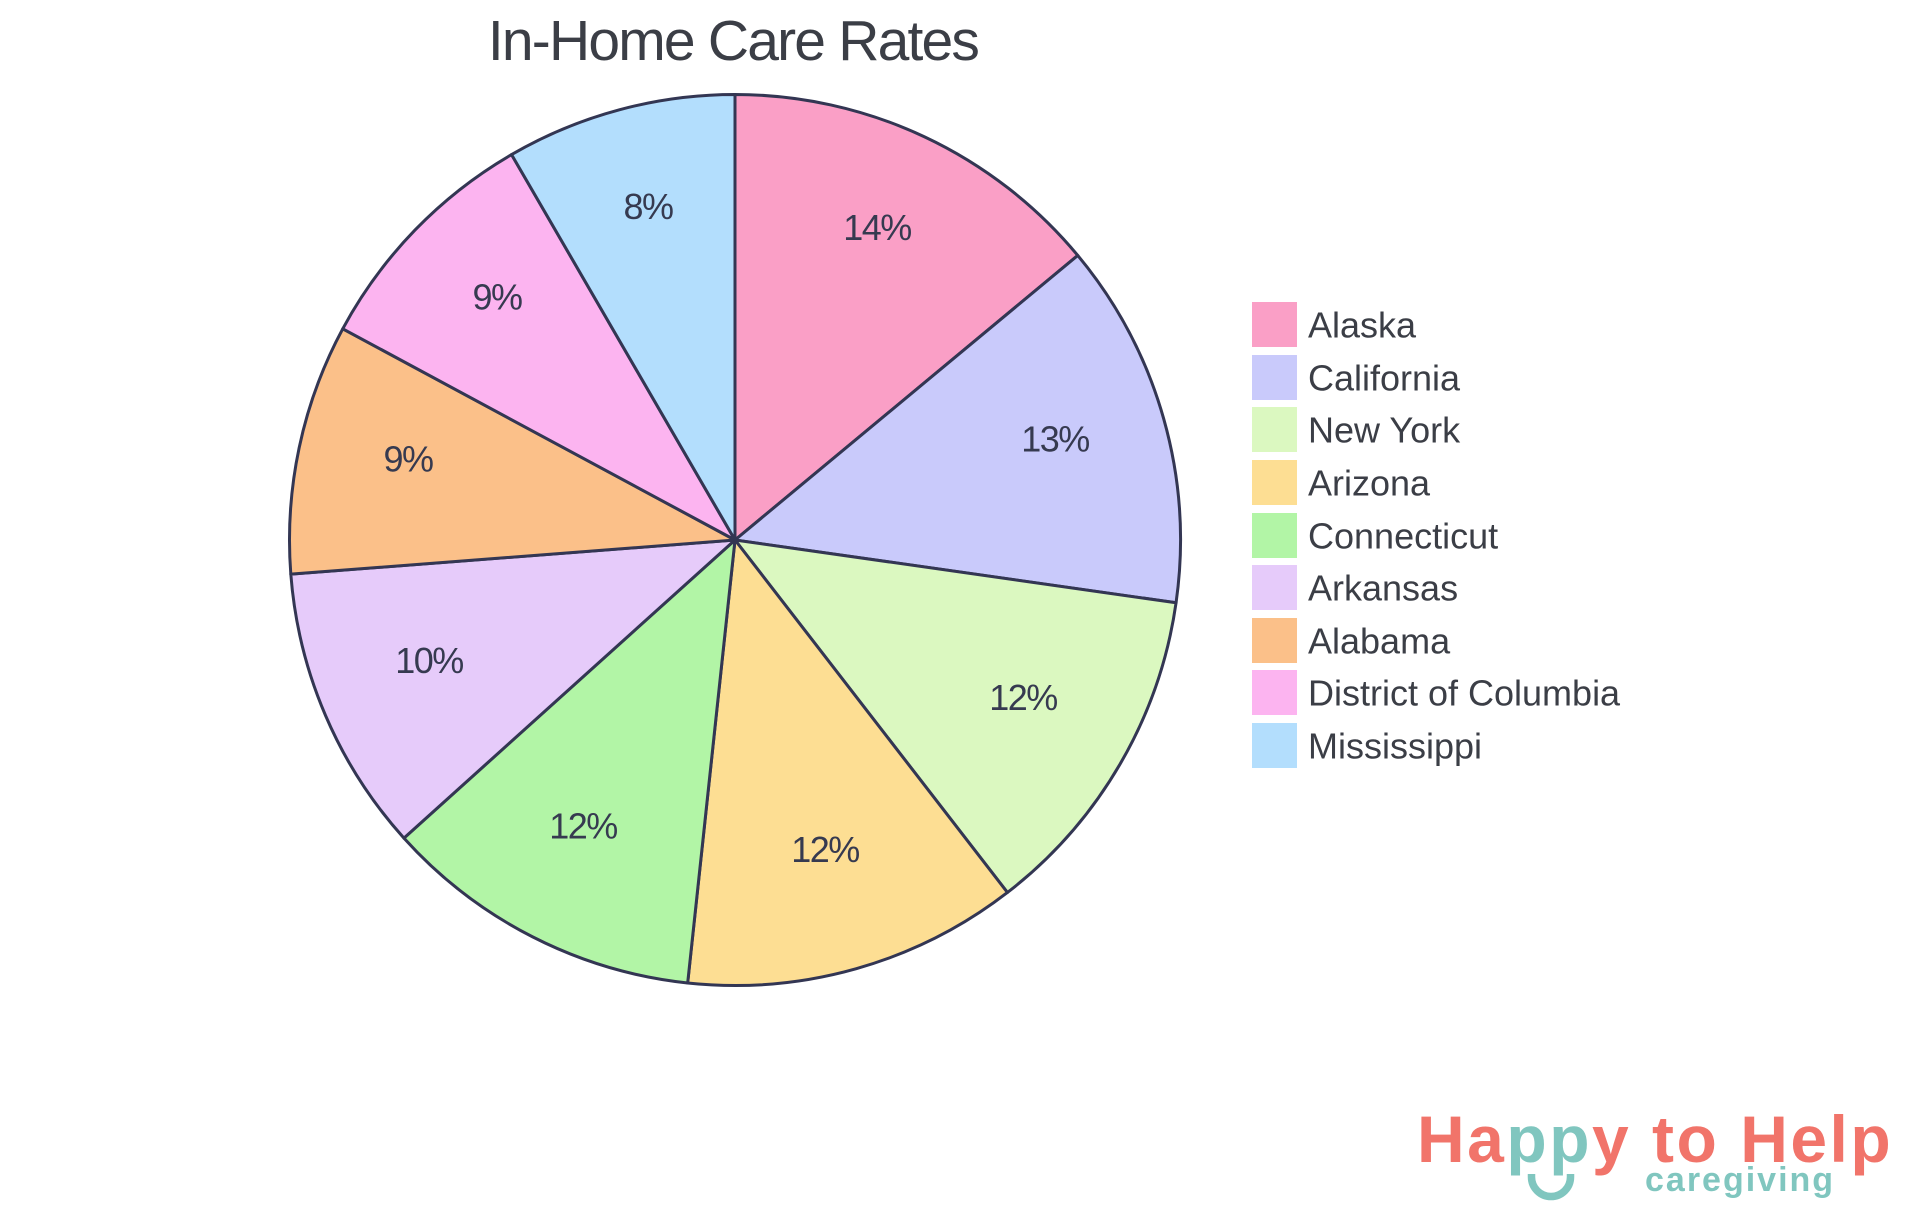 The width and height of the screenshot is (1920, 1215). Describe the element at coordinates (648, 206) in the screenshot. I see `svg-text: 8%` at that location.